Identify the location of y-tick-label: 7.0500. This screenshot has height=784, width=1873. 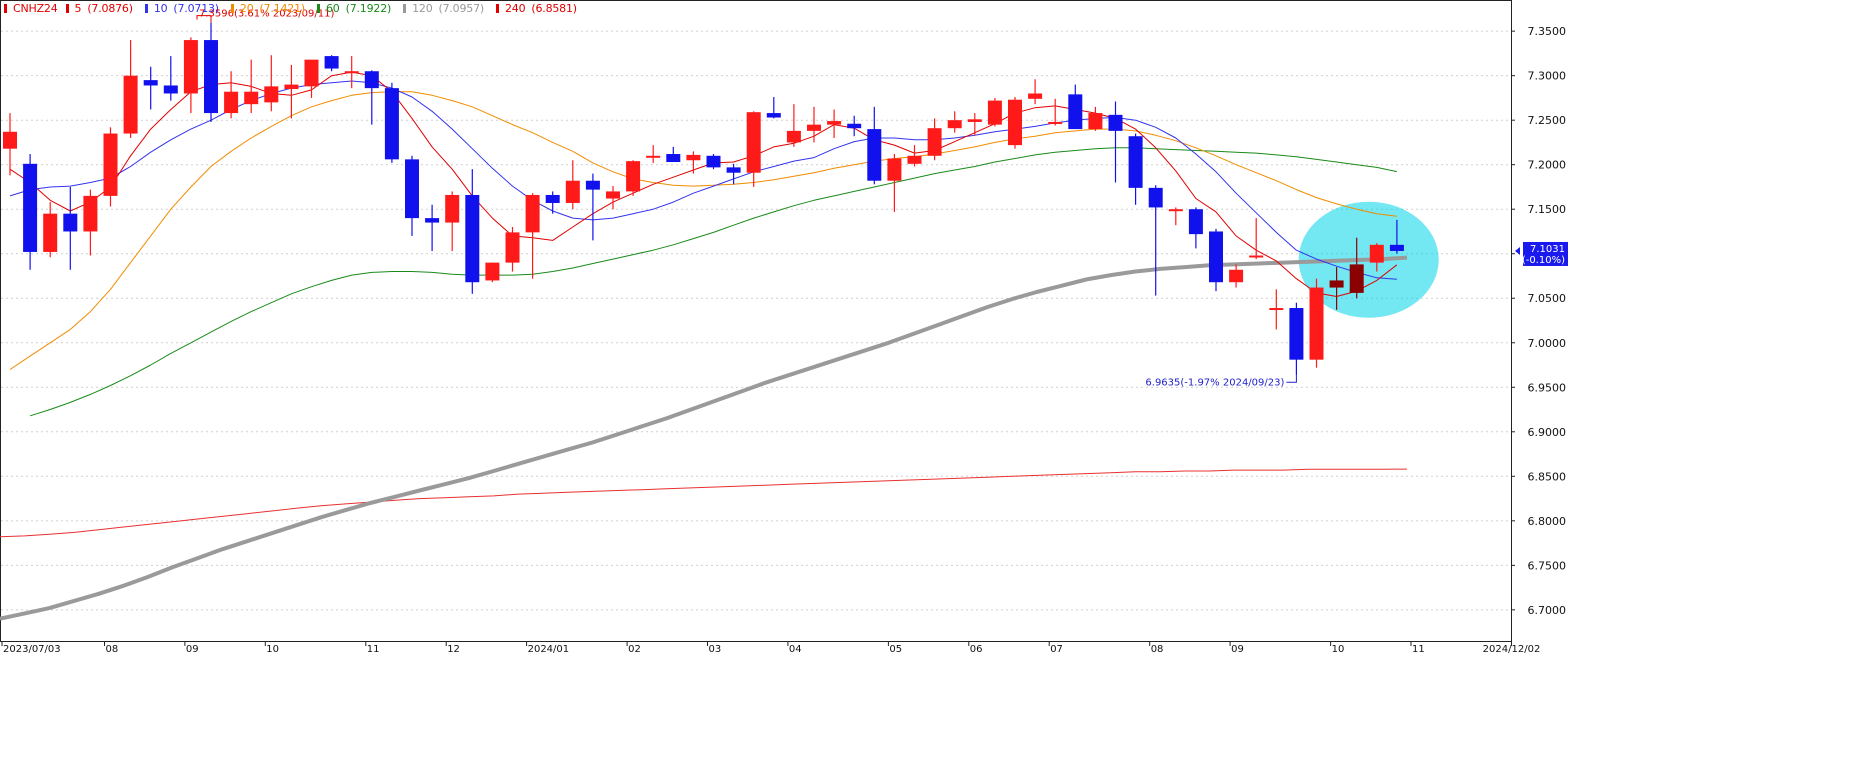
(1547, 298).